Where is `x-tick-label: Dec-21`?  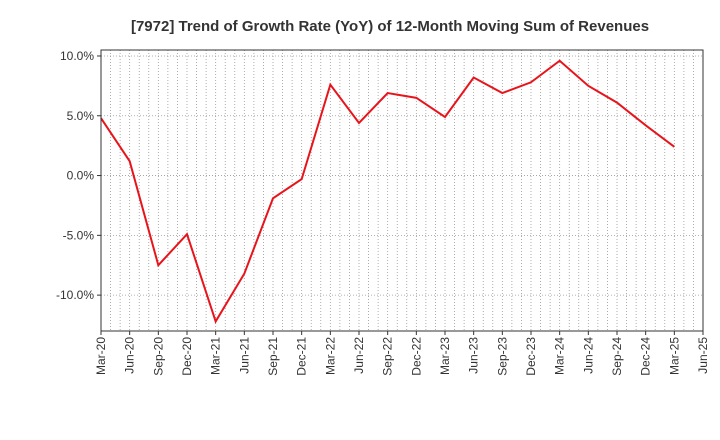
x-tick-label: Dec-21 is located at coordinates (302, 356).